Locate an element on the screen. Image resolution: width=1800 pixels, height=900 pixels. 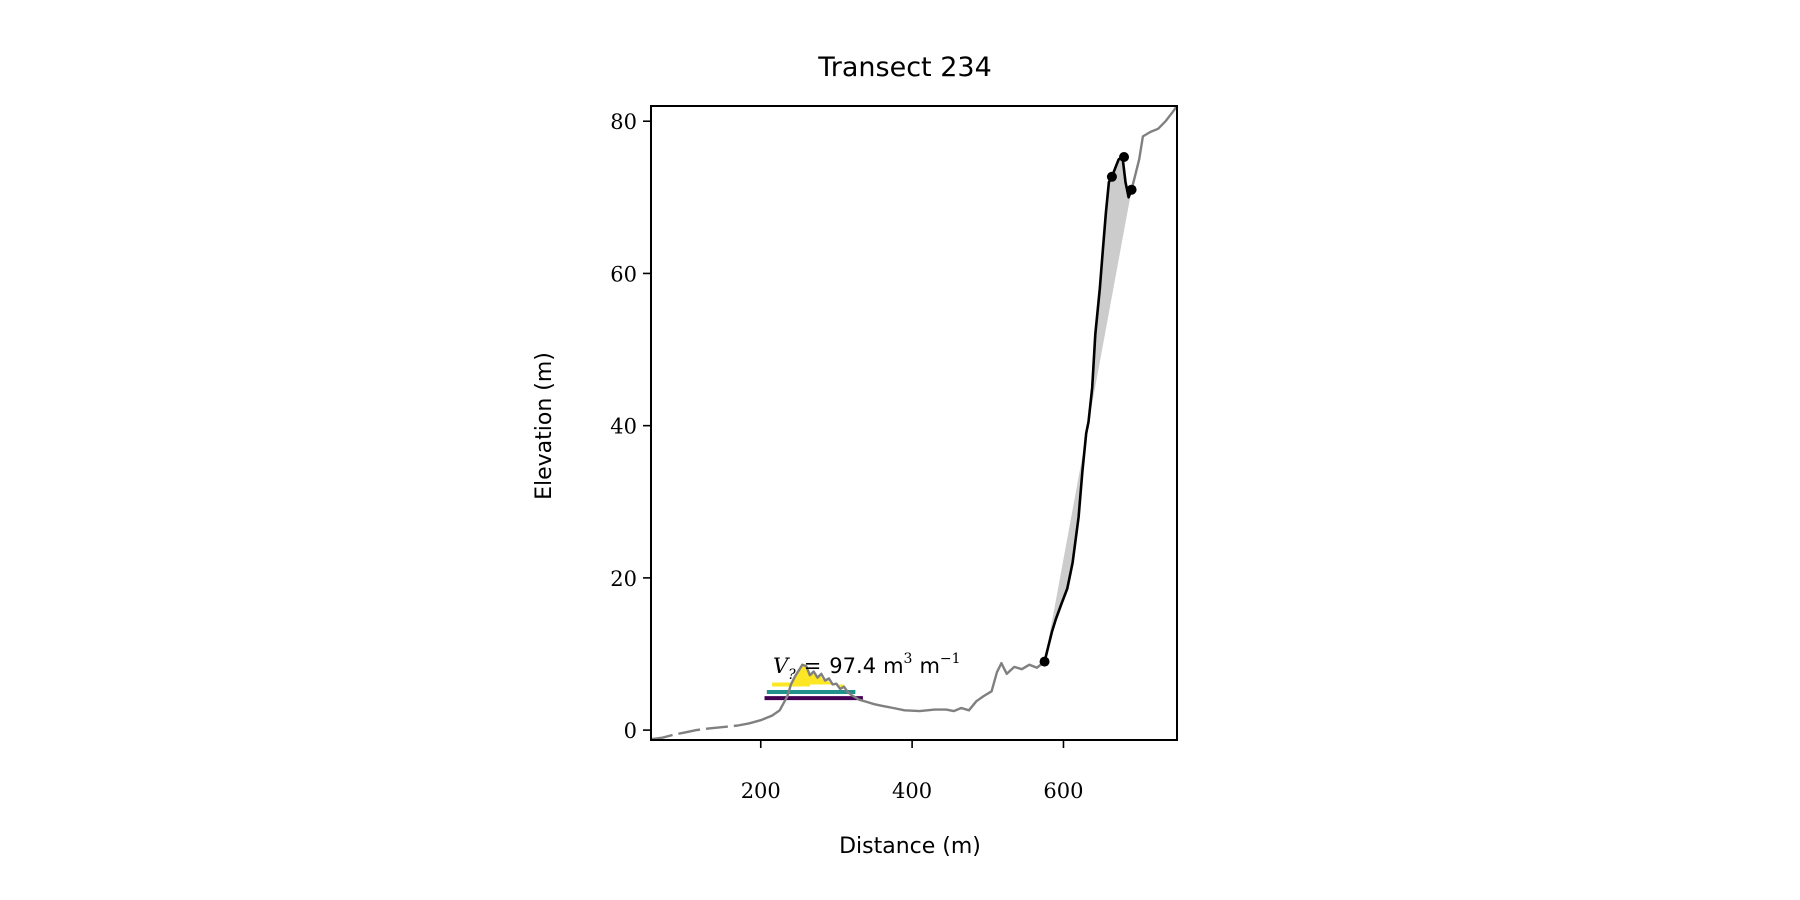
chart-title: Transect 234 is located at coordinates (904, 67).